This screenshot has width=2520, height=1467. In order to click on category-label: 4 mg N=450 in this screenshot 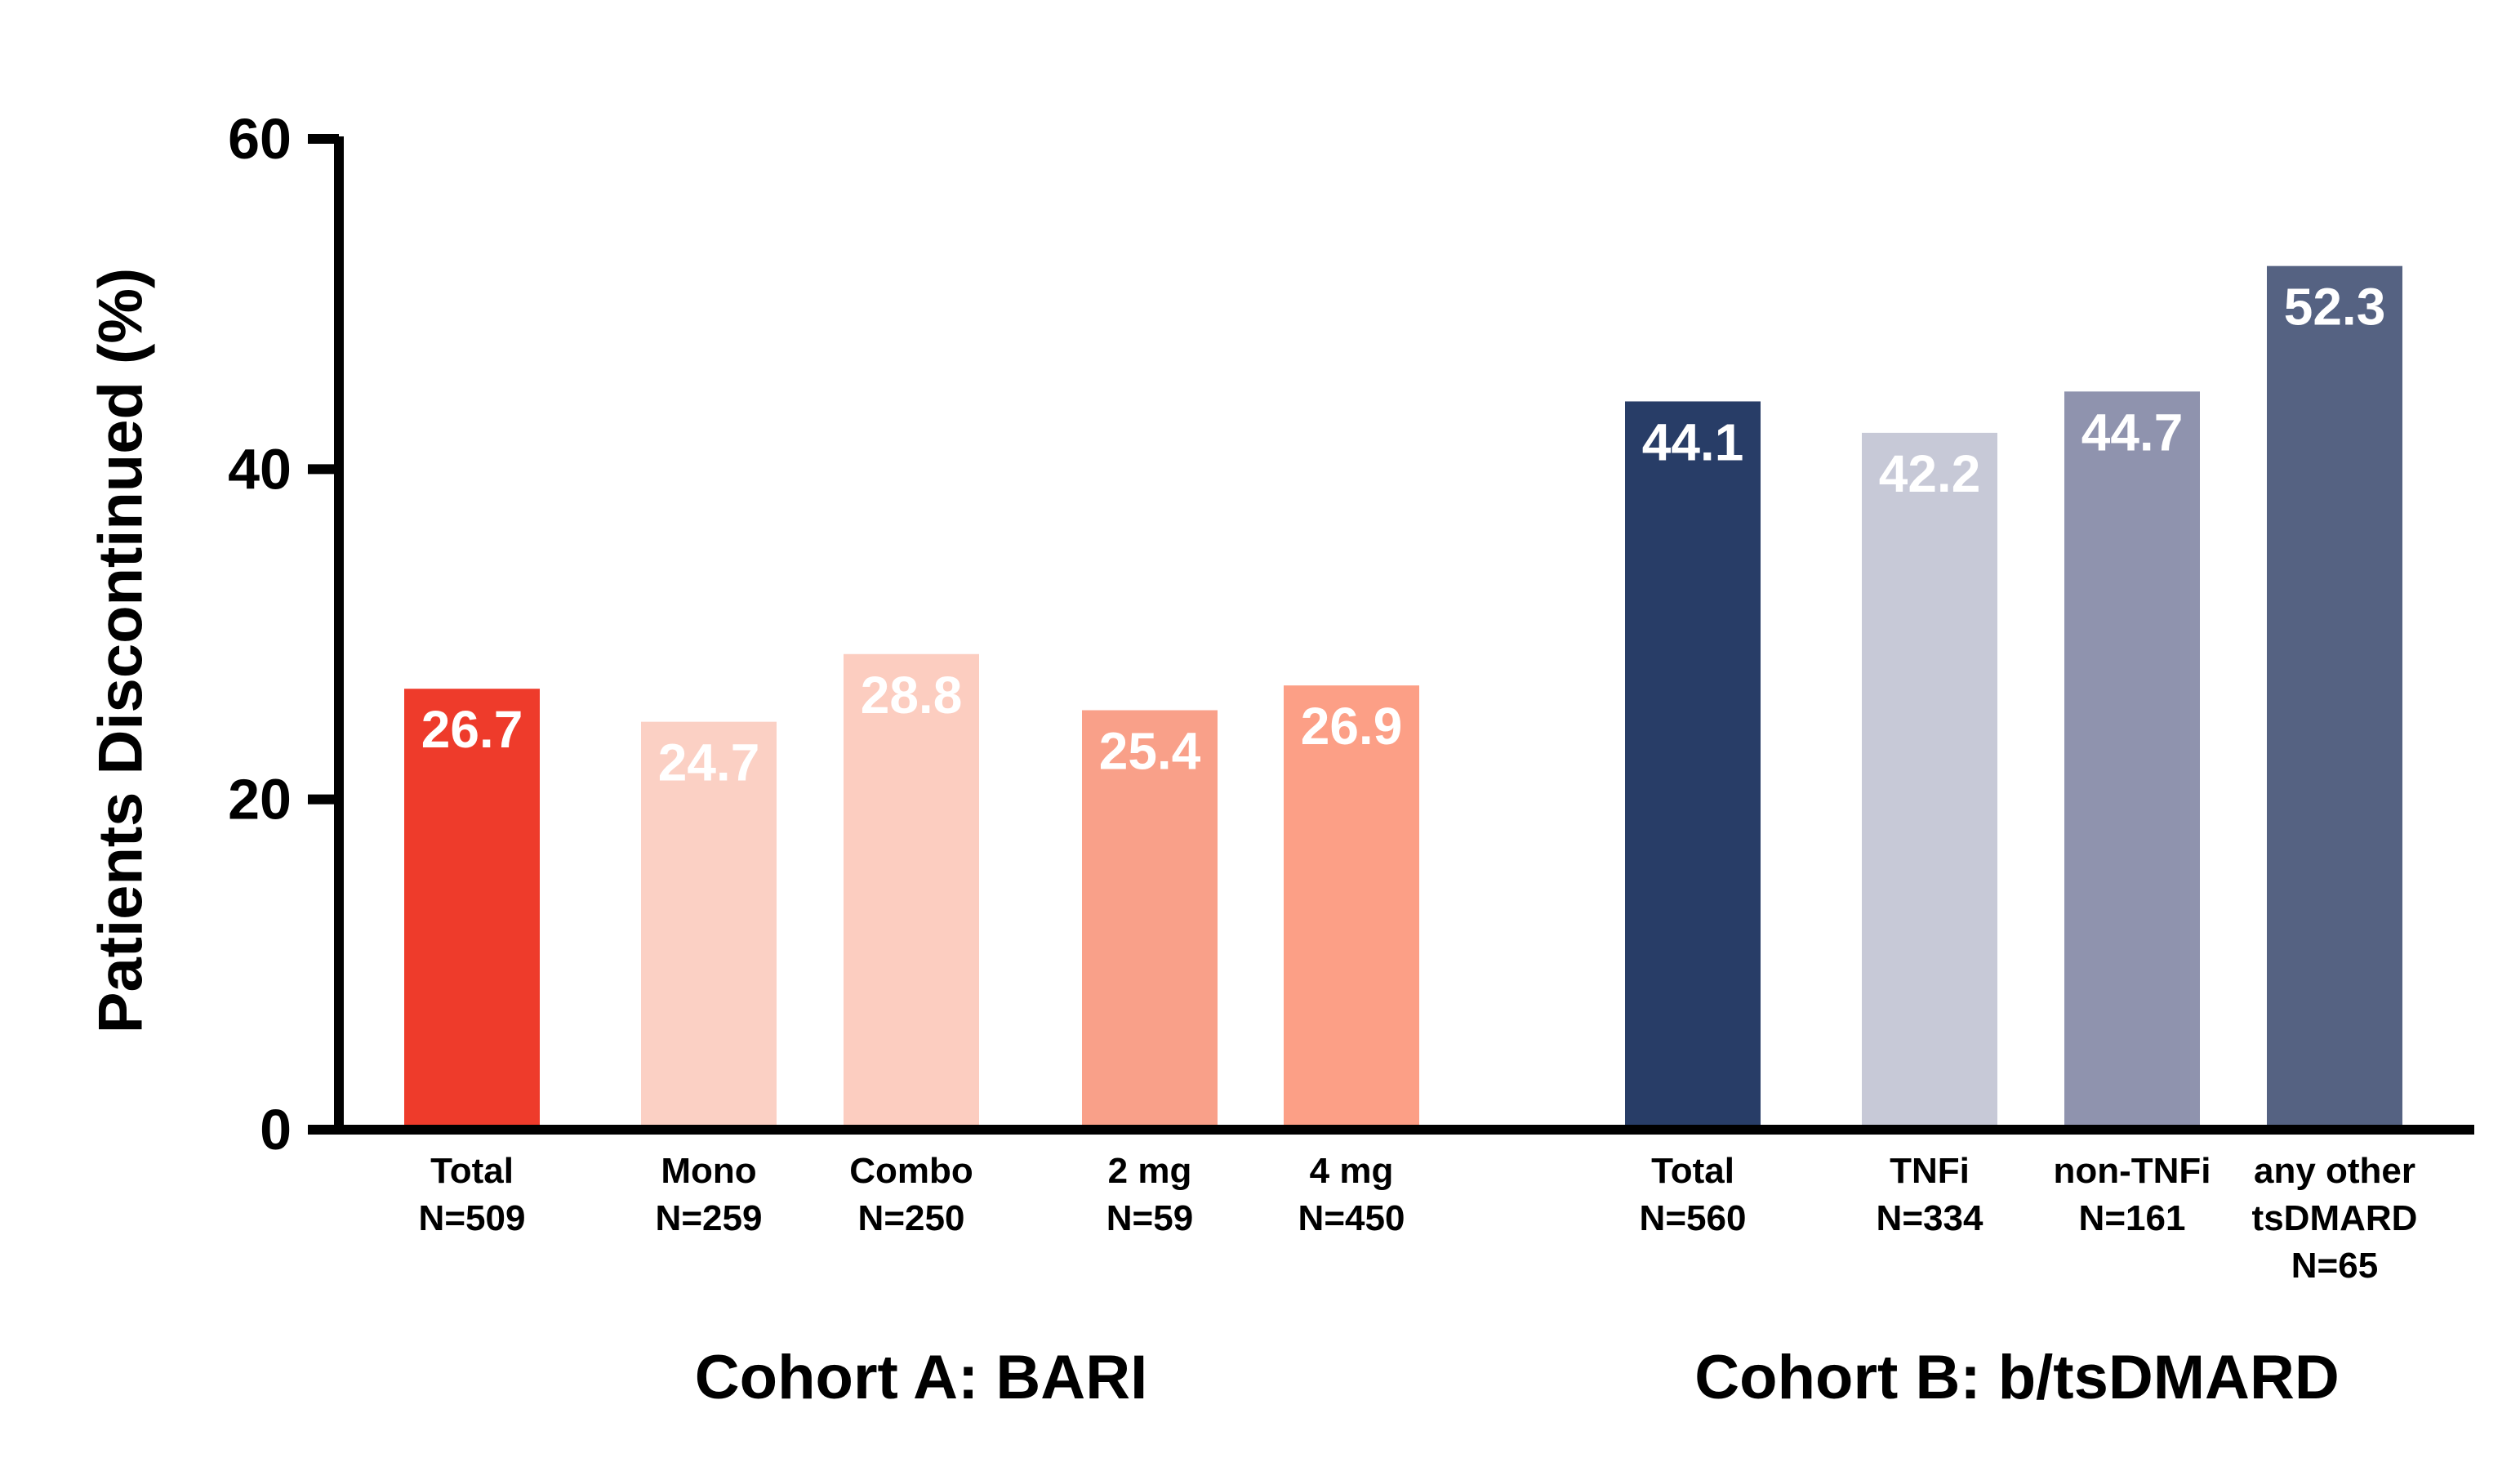, I will do `click(1351, 1194)`.